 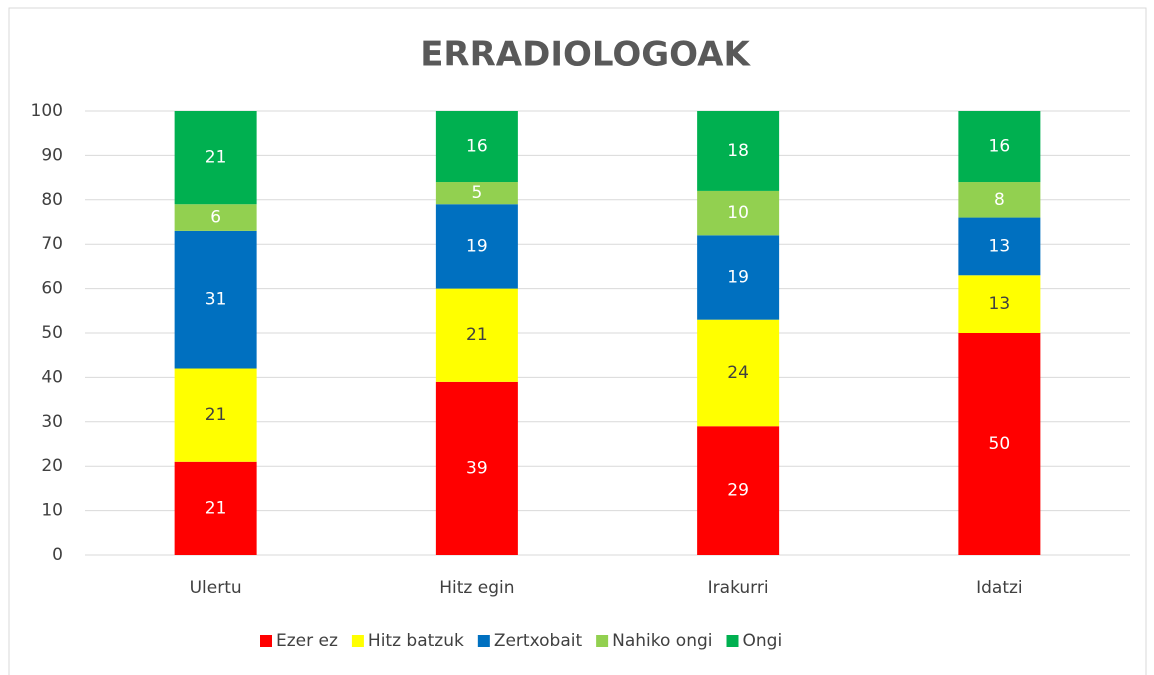 I want to click on data-label: 31, so click(x=216, y=300).